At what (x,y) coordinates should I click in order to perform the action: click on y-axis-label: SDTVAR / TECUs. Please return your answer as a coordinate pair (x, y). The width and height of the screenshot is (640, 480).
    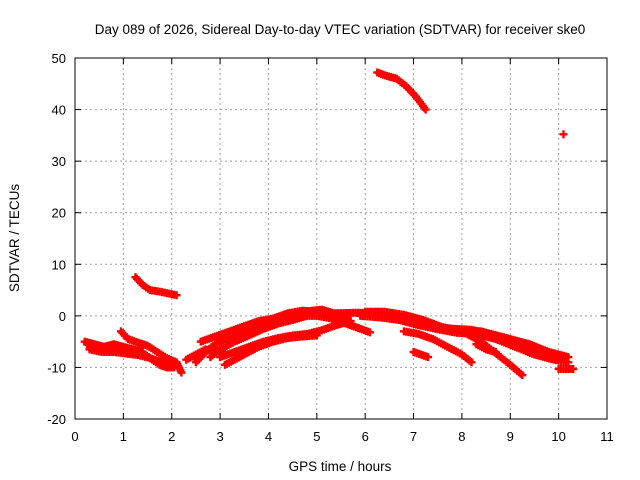
    Looking at the image, I should click on (14, 238).